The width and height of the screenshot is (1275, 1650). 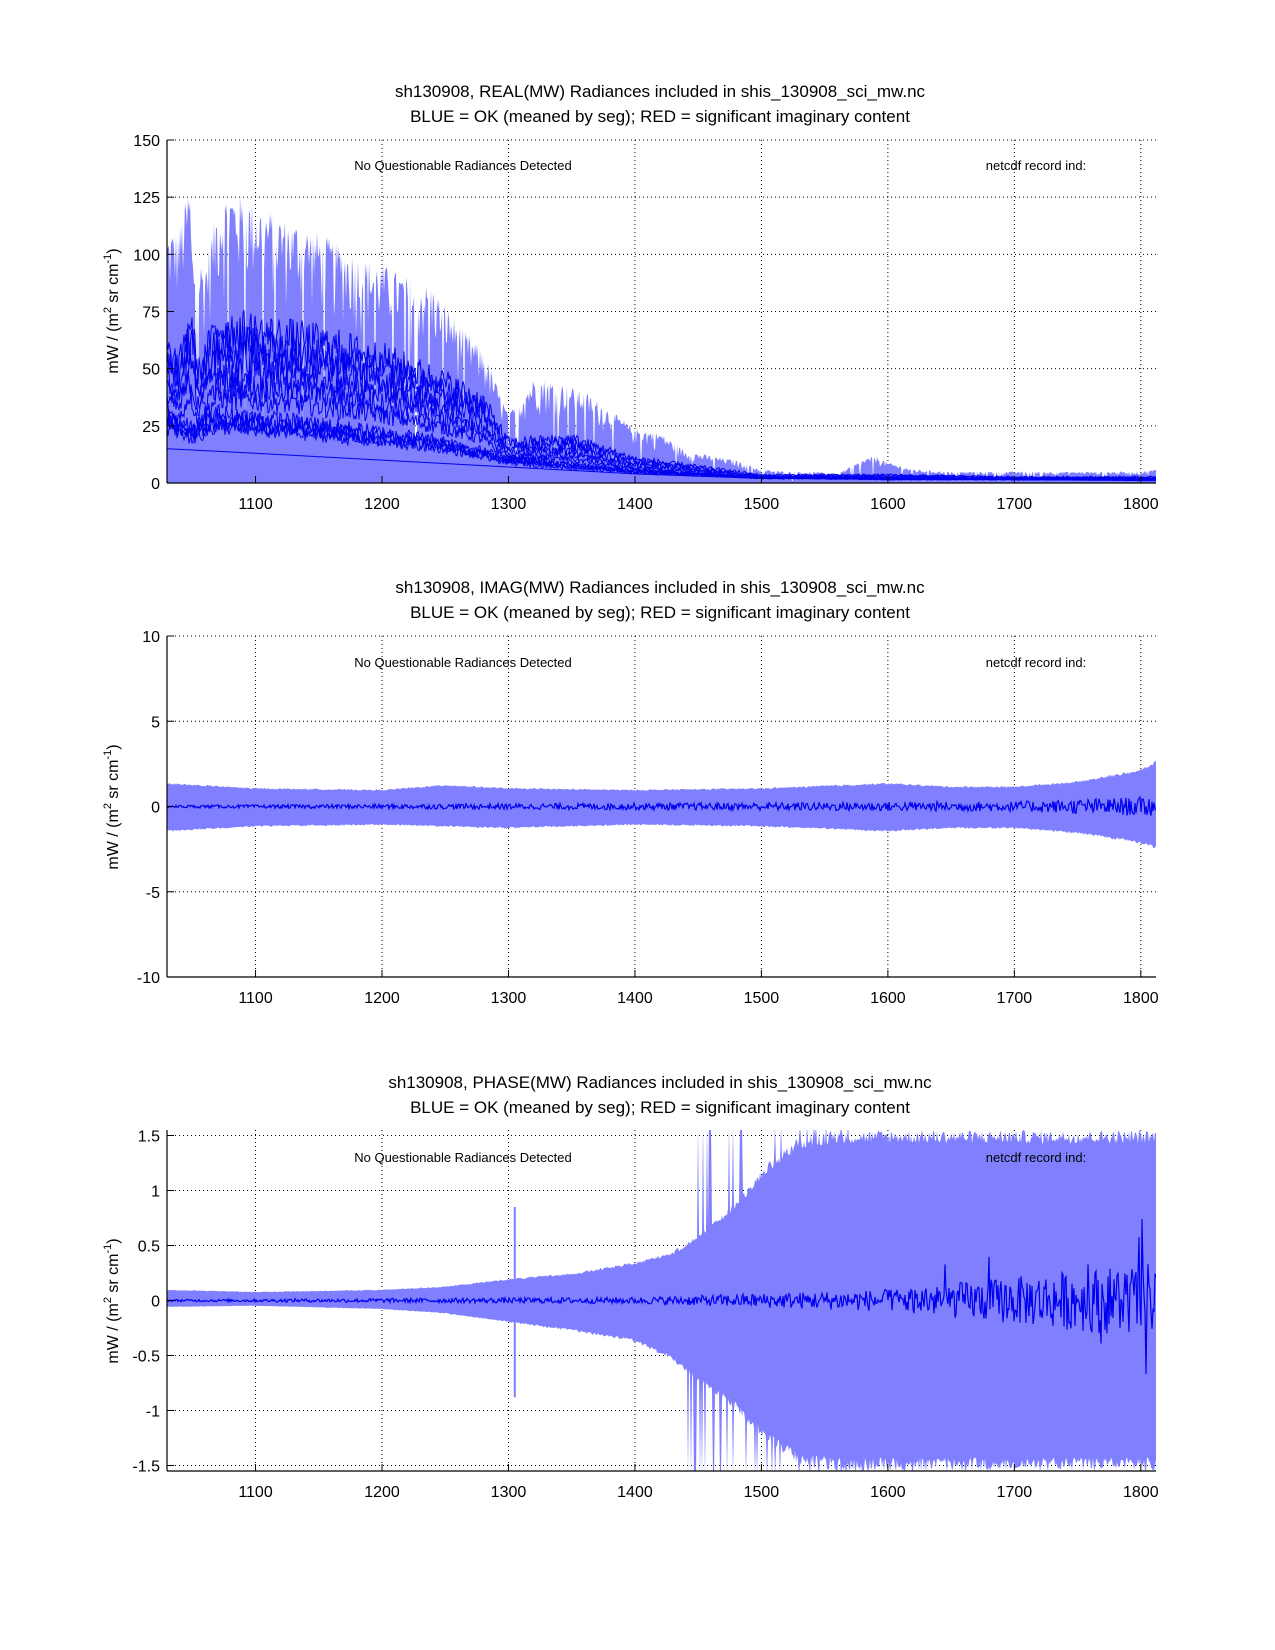 I want to click on real-envelope-area, so click(x=661, y=339).